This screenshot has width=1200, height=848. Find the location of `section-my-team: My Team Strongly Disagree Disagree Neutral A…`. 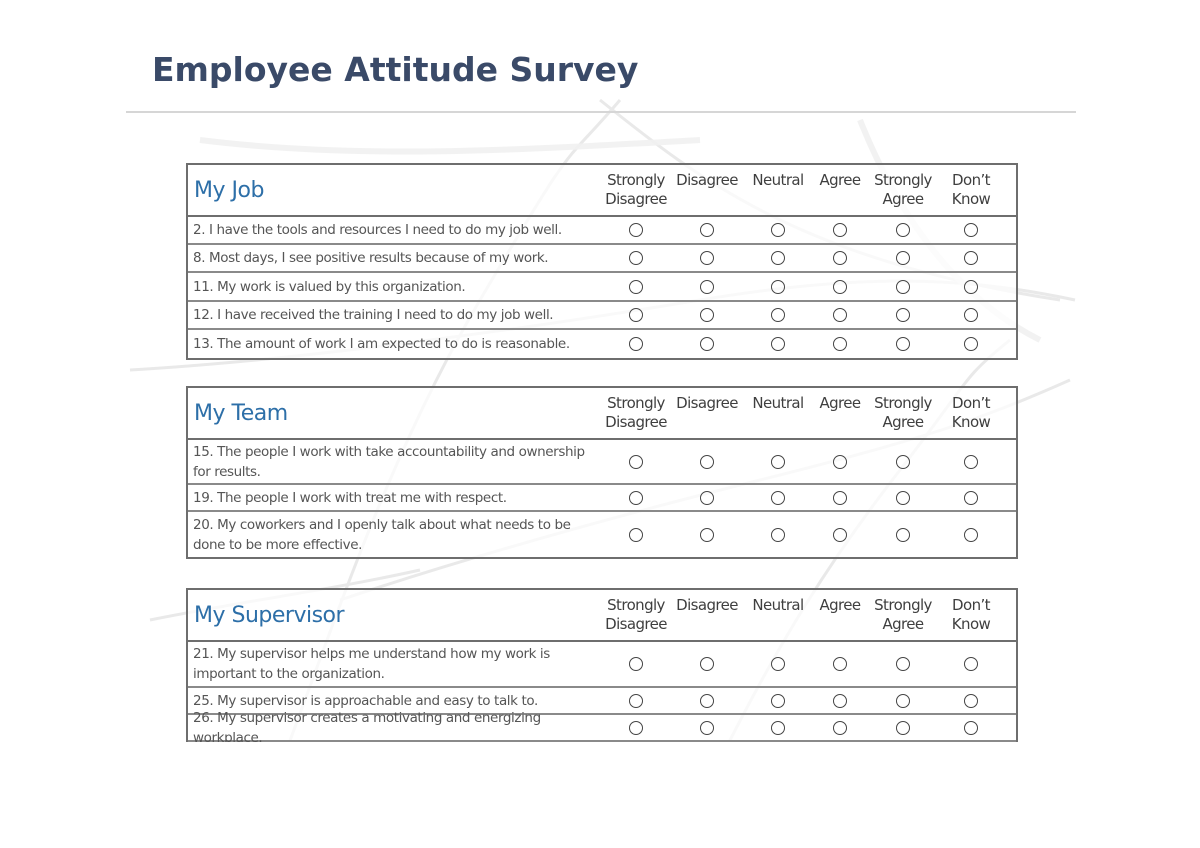

section-my-team: My Team Strongly Disagree Disagree Neutral A… is located at coordinates (602, 472).